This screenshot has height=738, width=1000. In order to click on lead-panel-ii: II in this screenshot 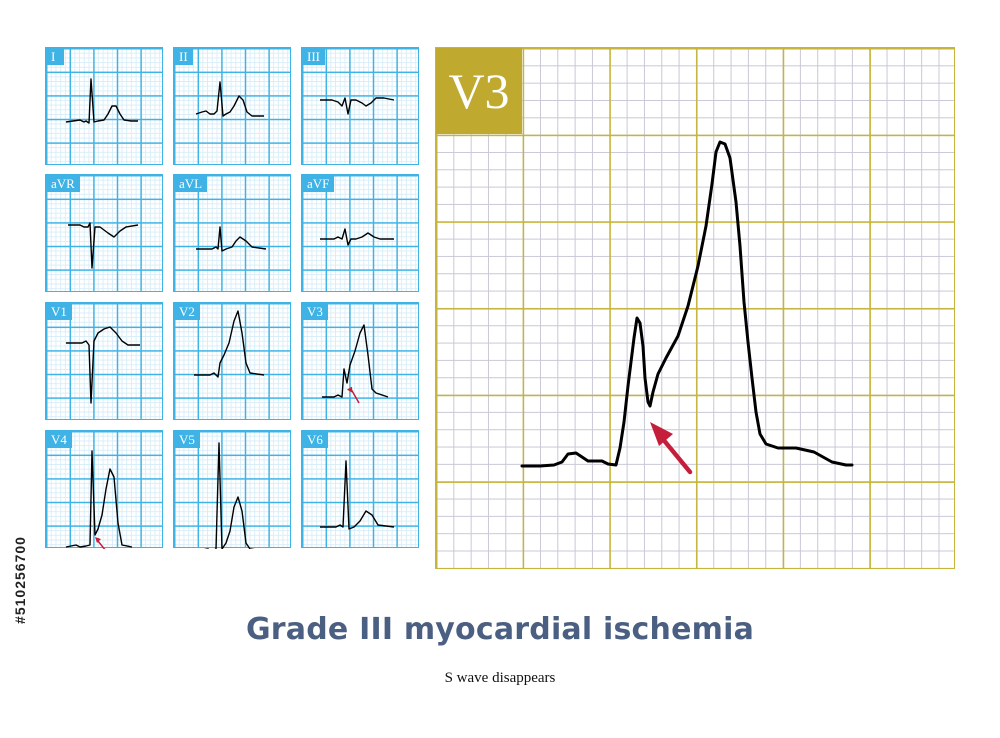, I will do `click(232, 106)`.